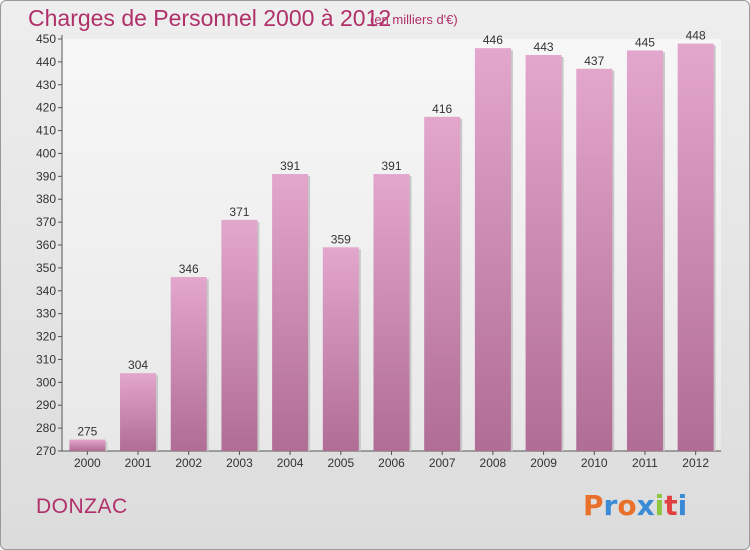  Describe the element at coordinates (138, 412) in the screenshot. I see `bar-2001` at that location.